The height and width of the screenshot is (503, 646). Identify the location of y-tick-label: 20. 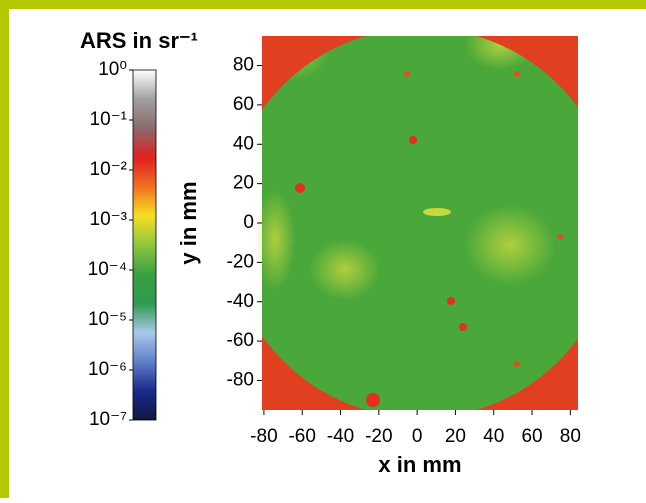
(243, 183).